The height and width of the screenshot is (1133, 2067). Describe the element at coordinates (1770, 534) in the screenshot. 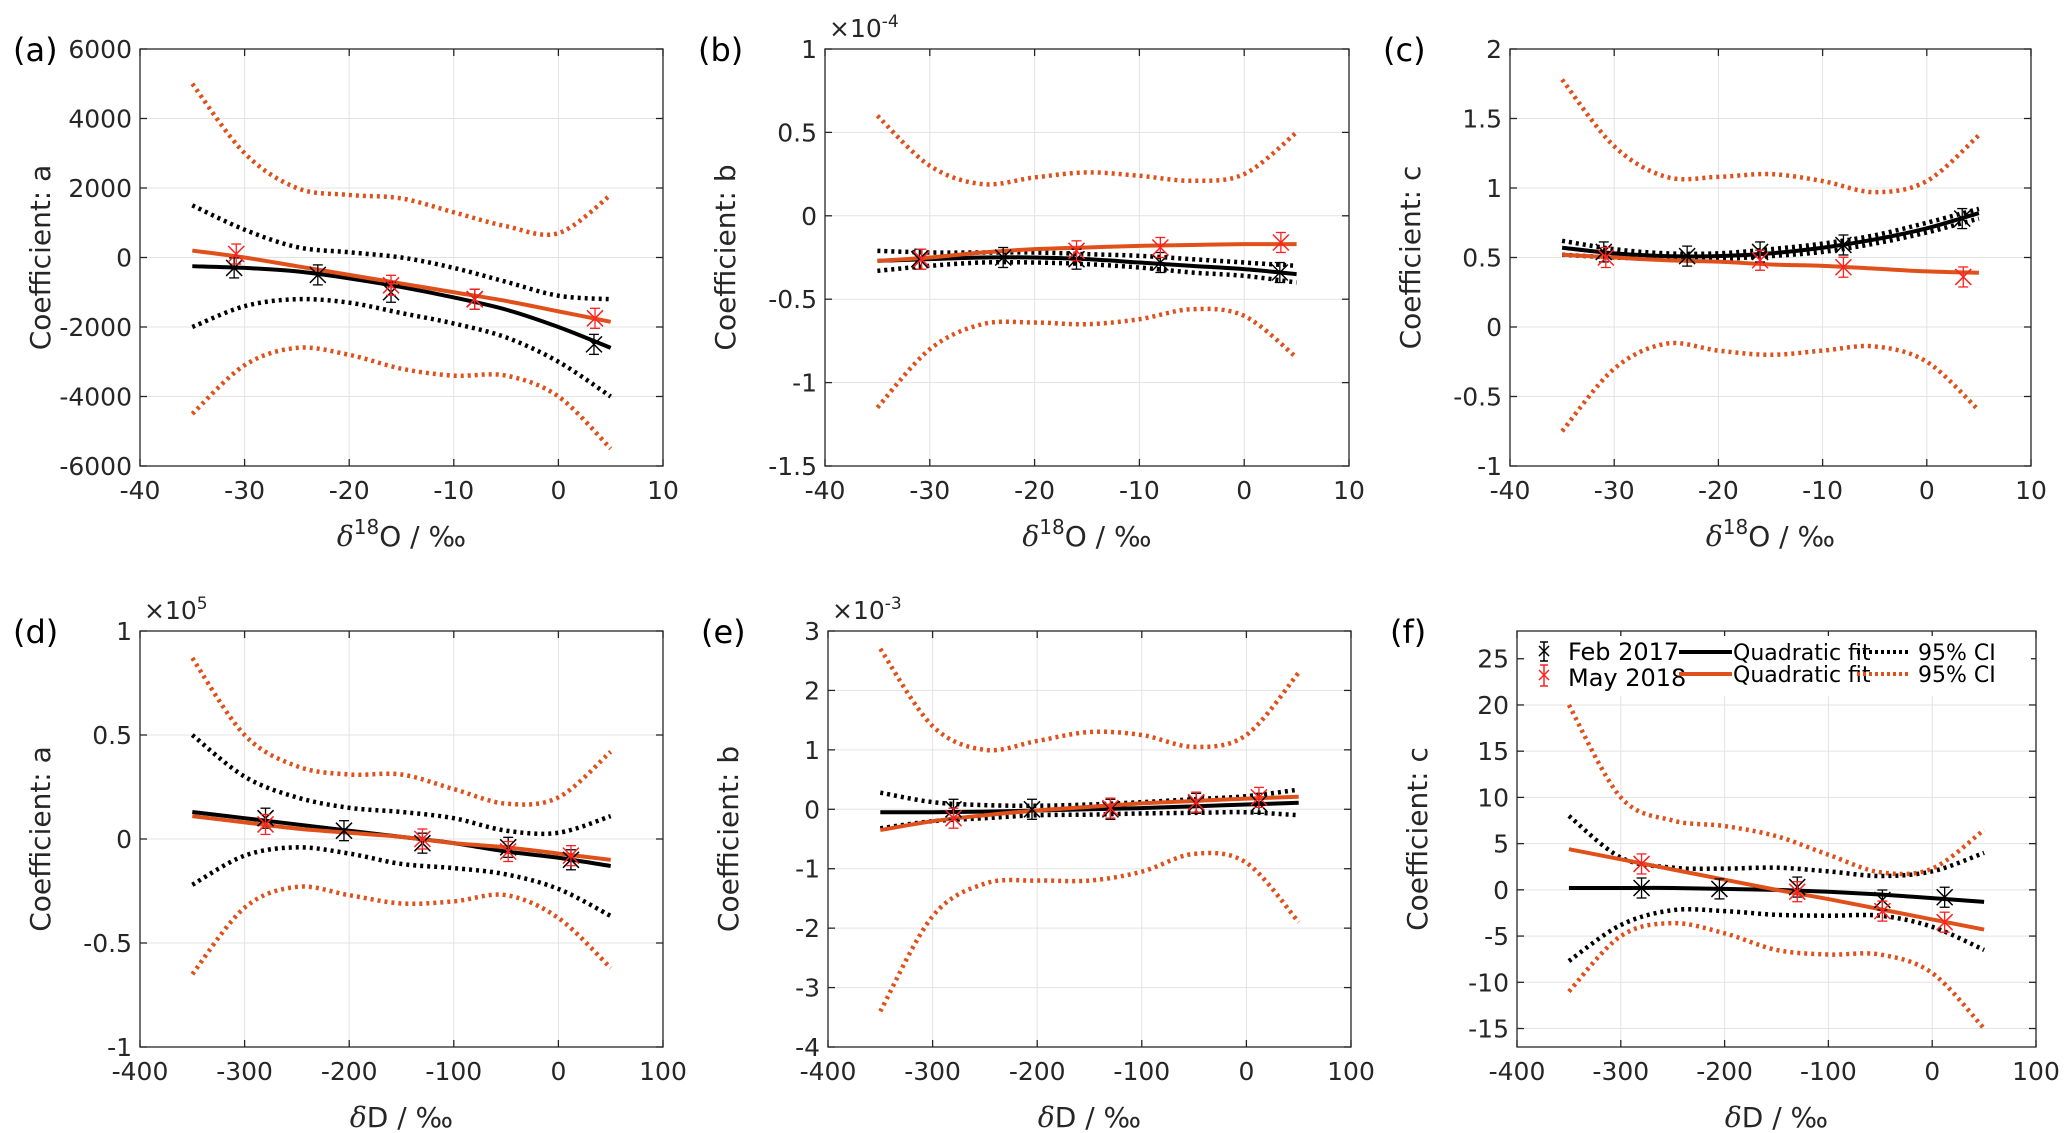

I see `x-axis-label: δ18O / ‰` at that location.